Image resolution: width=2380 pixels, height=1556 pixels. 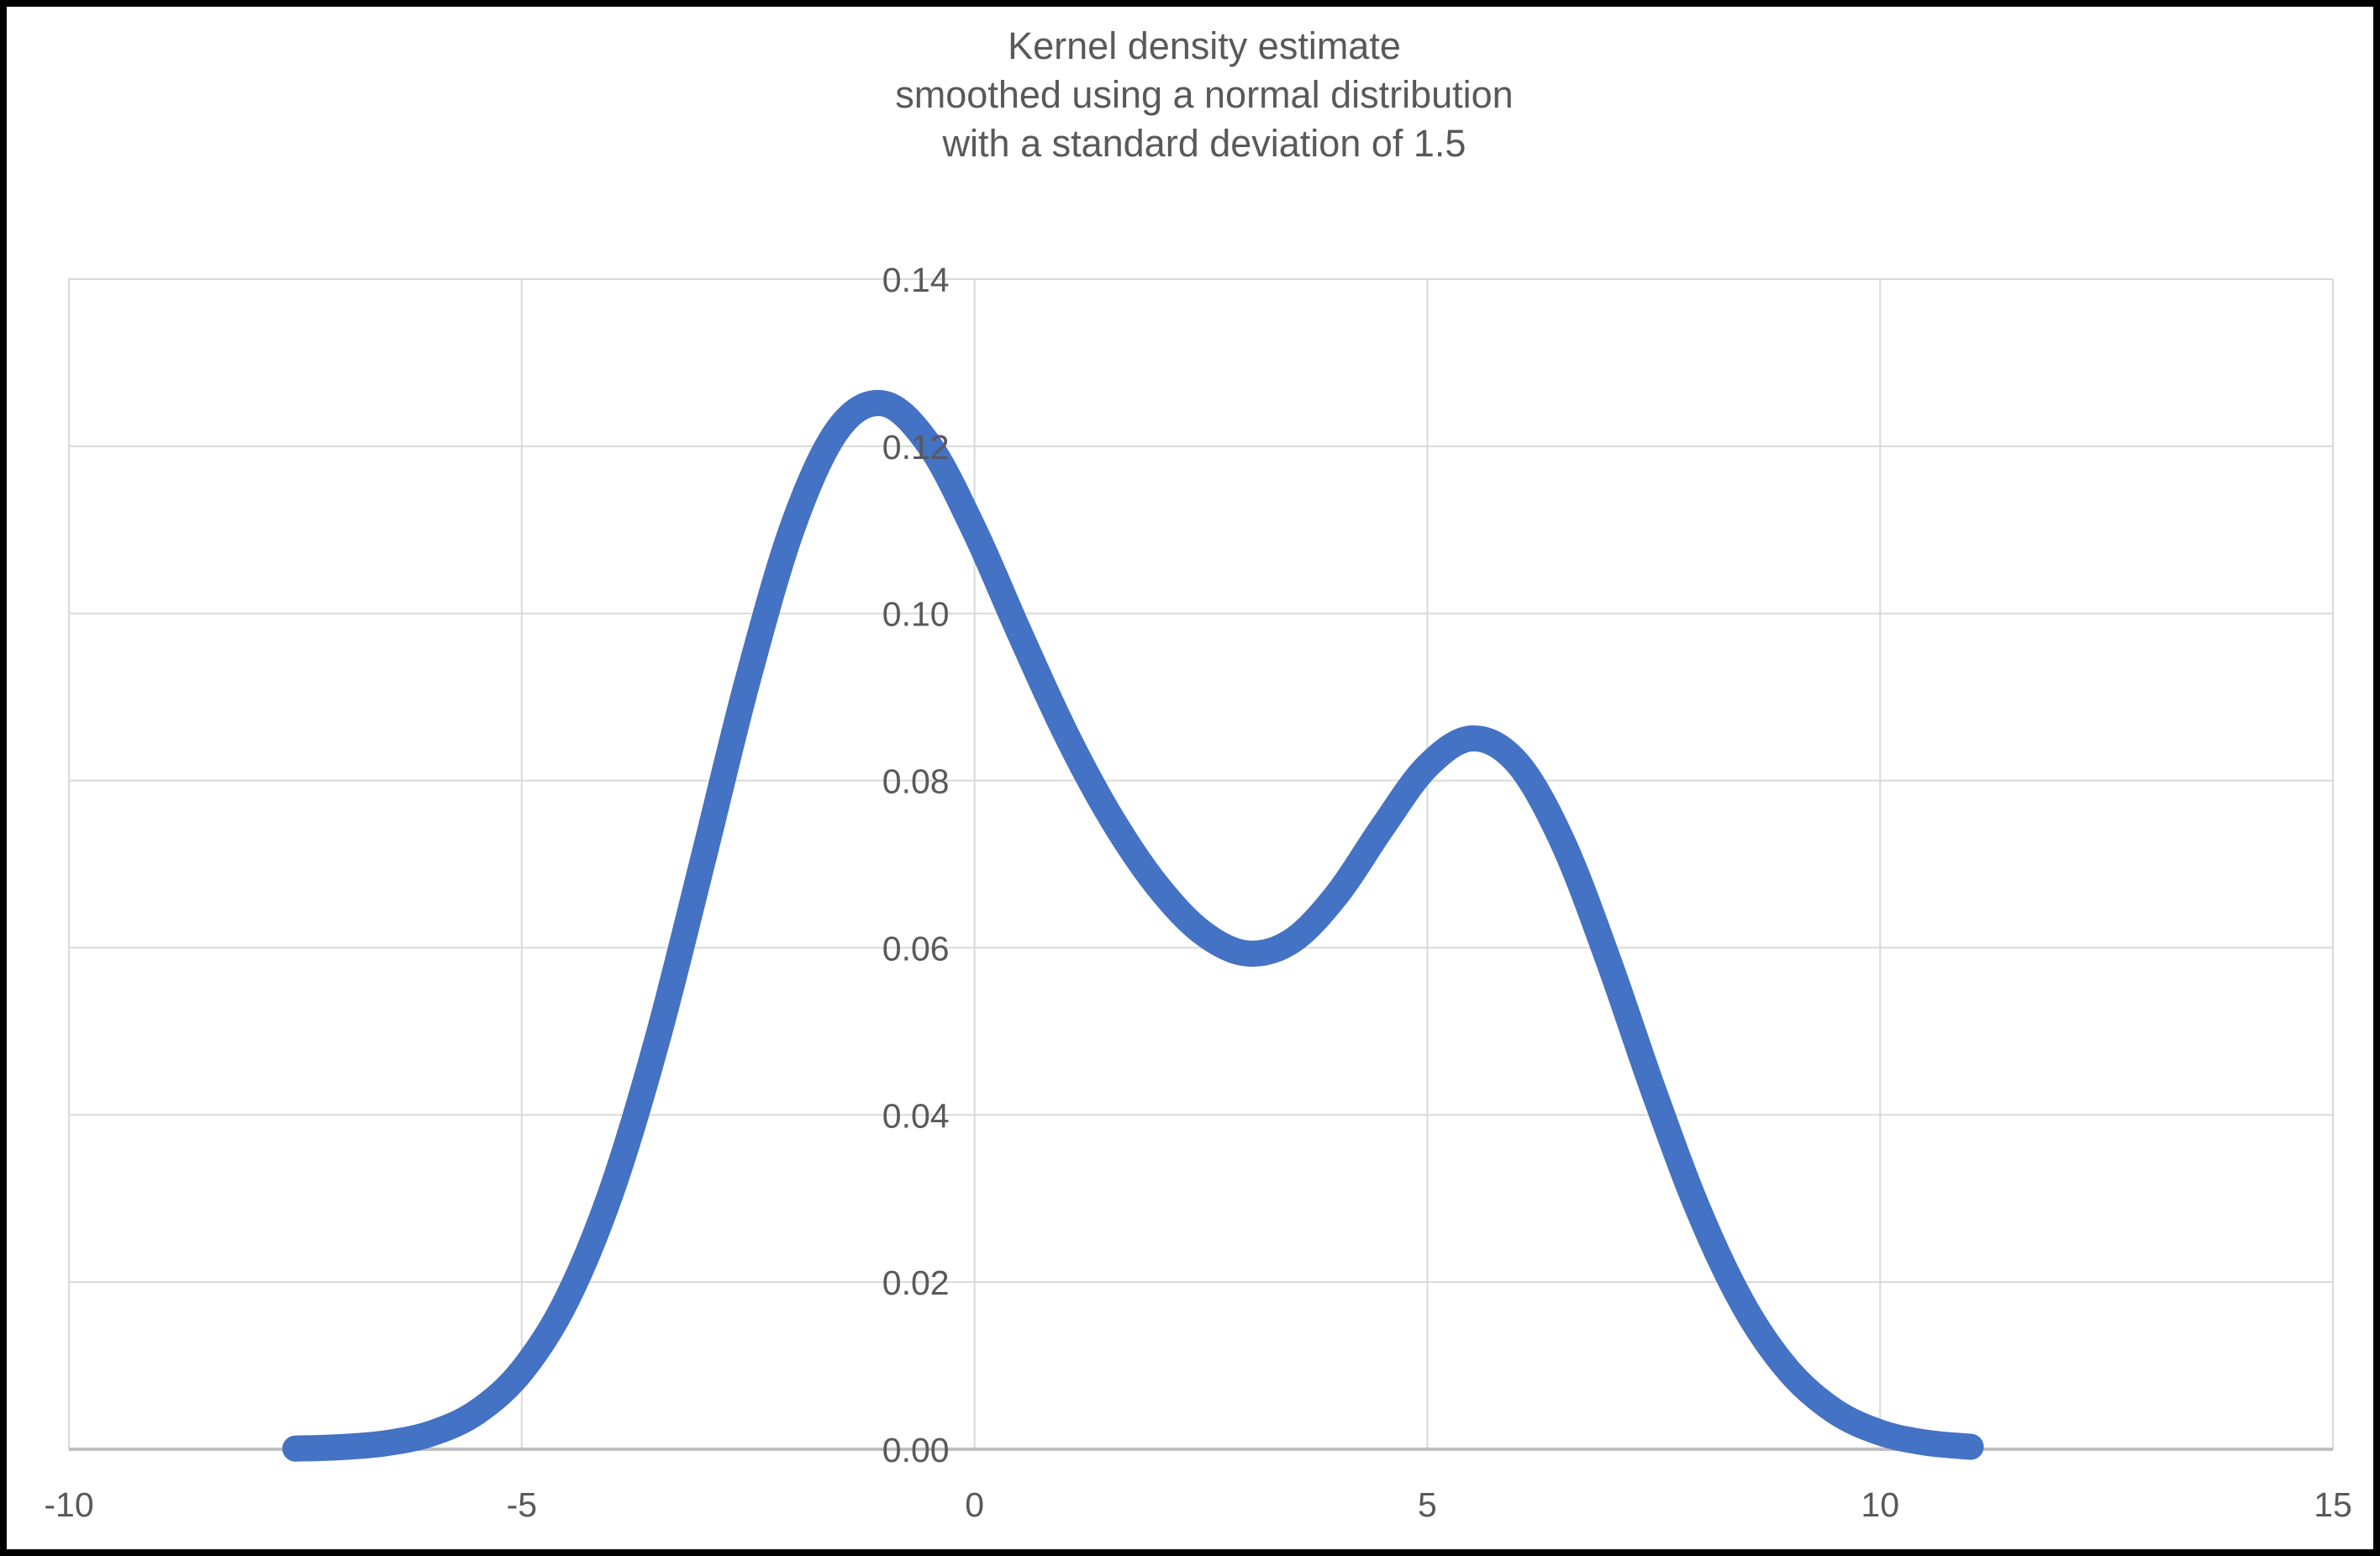 I want to click on x-tick-label--5: -5, so click(x=522, y=1504).